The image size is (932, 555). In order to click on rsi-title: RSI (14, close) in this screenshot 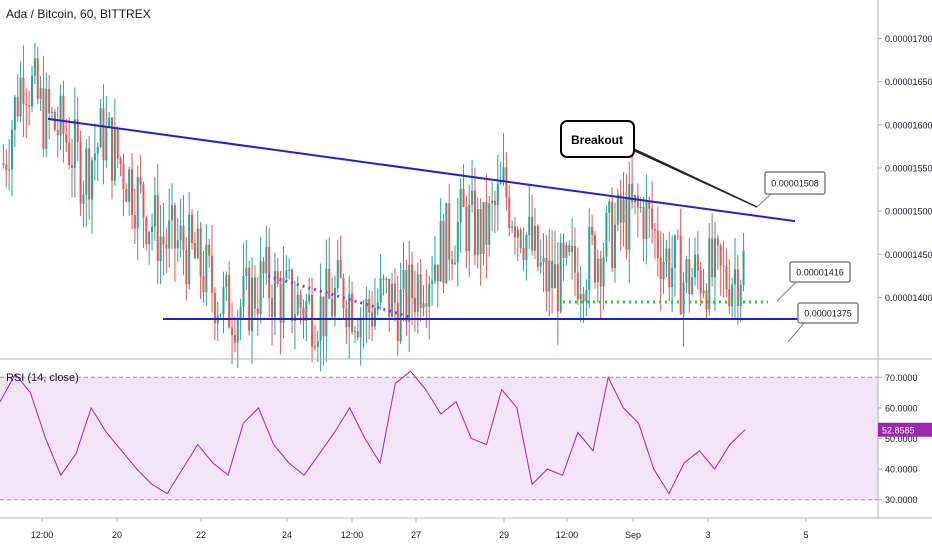, I will do `click(42, 378)`.